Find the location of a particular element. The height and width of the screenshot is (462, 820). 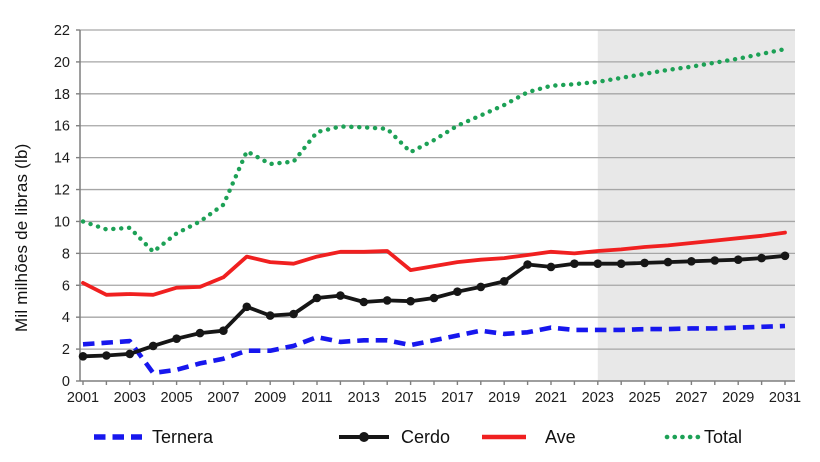

x-tick-label: 2005 is located at coordinates (176, 398).